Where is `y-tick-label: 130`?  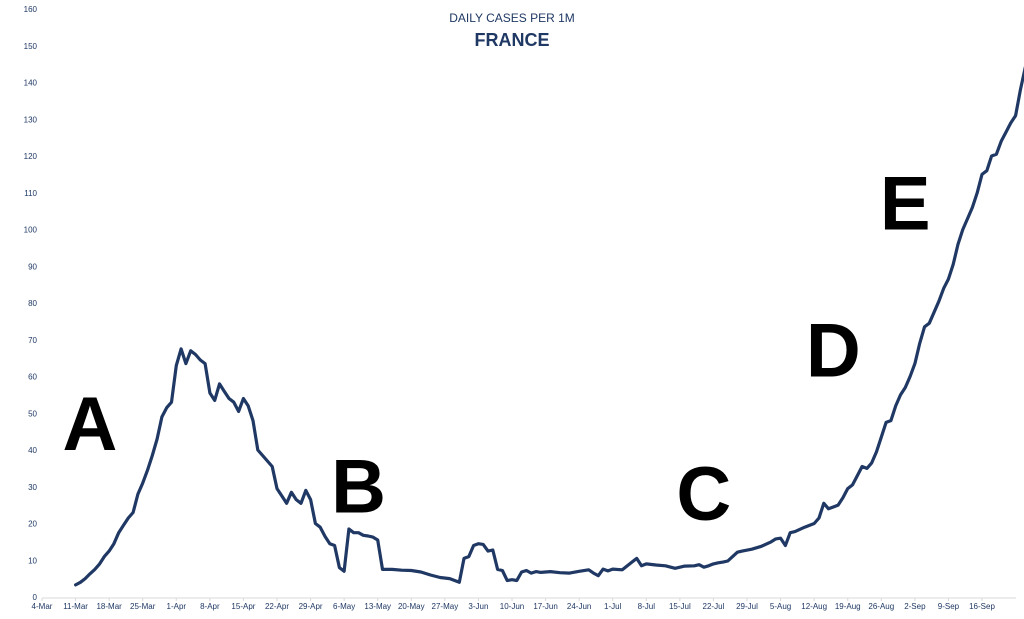 y-tick-label: 130 is located at coordinates (31, 119).